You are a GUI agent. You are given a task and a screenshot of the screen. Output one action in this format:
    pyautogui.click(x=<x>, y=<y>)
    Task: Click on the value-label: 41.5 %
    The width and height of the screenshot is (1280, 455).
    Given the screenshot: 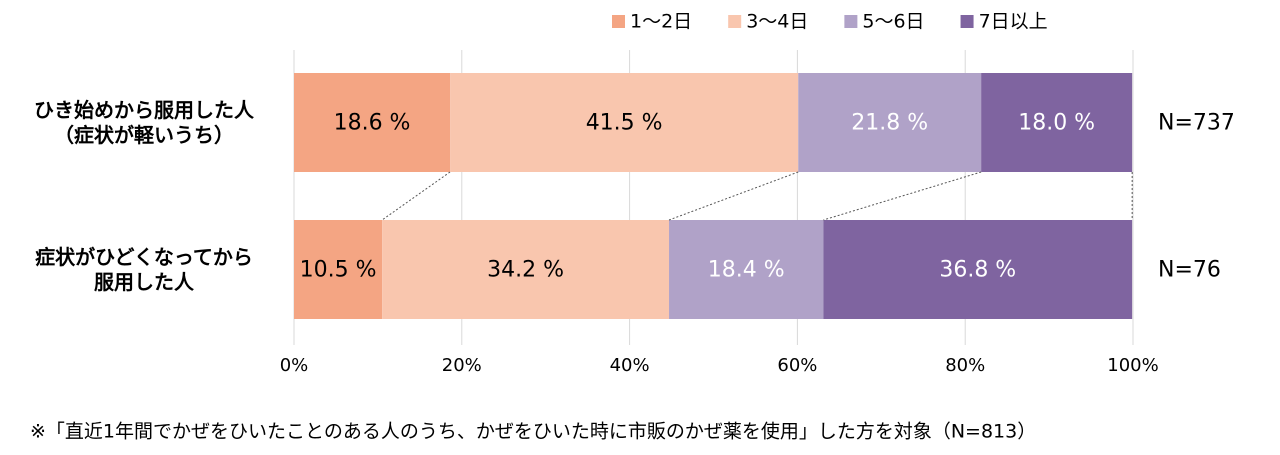 What is the action you would take?
    pyautogui.click(x=624, y=123)
    